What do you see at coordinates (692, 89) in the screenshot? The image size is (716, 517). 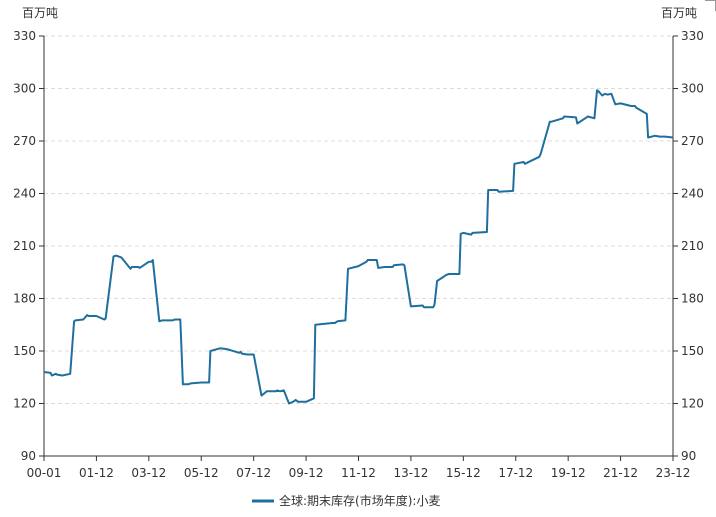 I see `y-tick-label-right: 300` at bounding box center [692, 89].